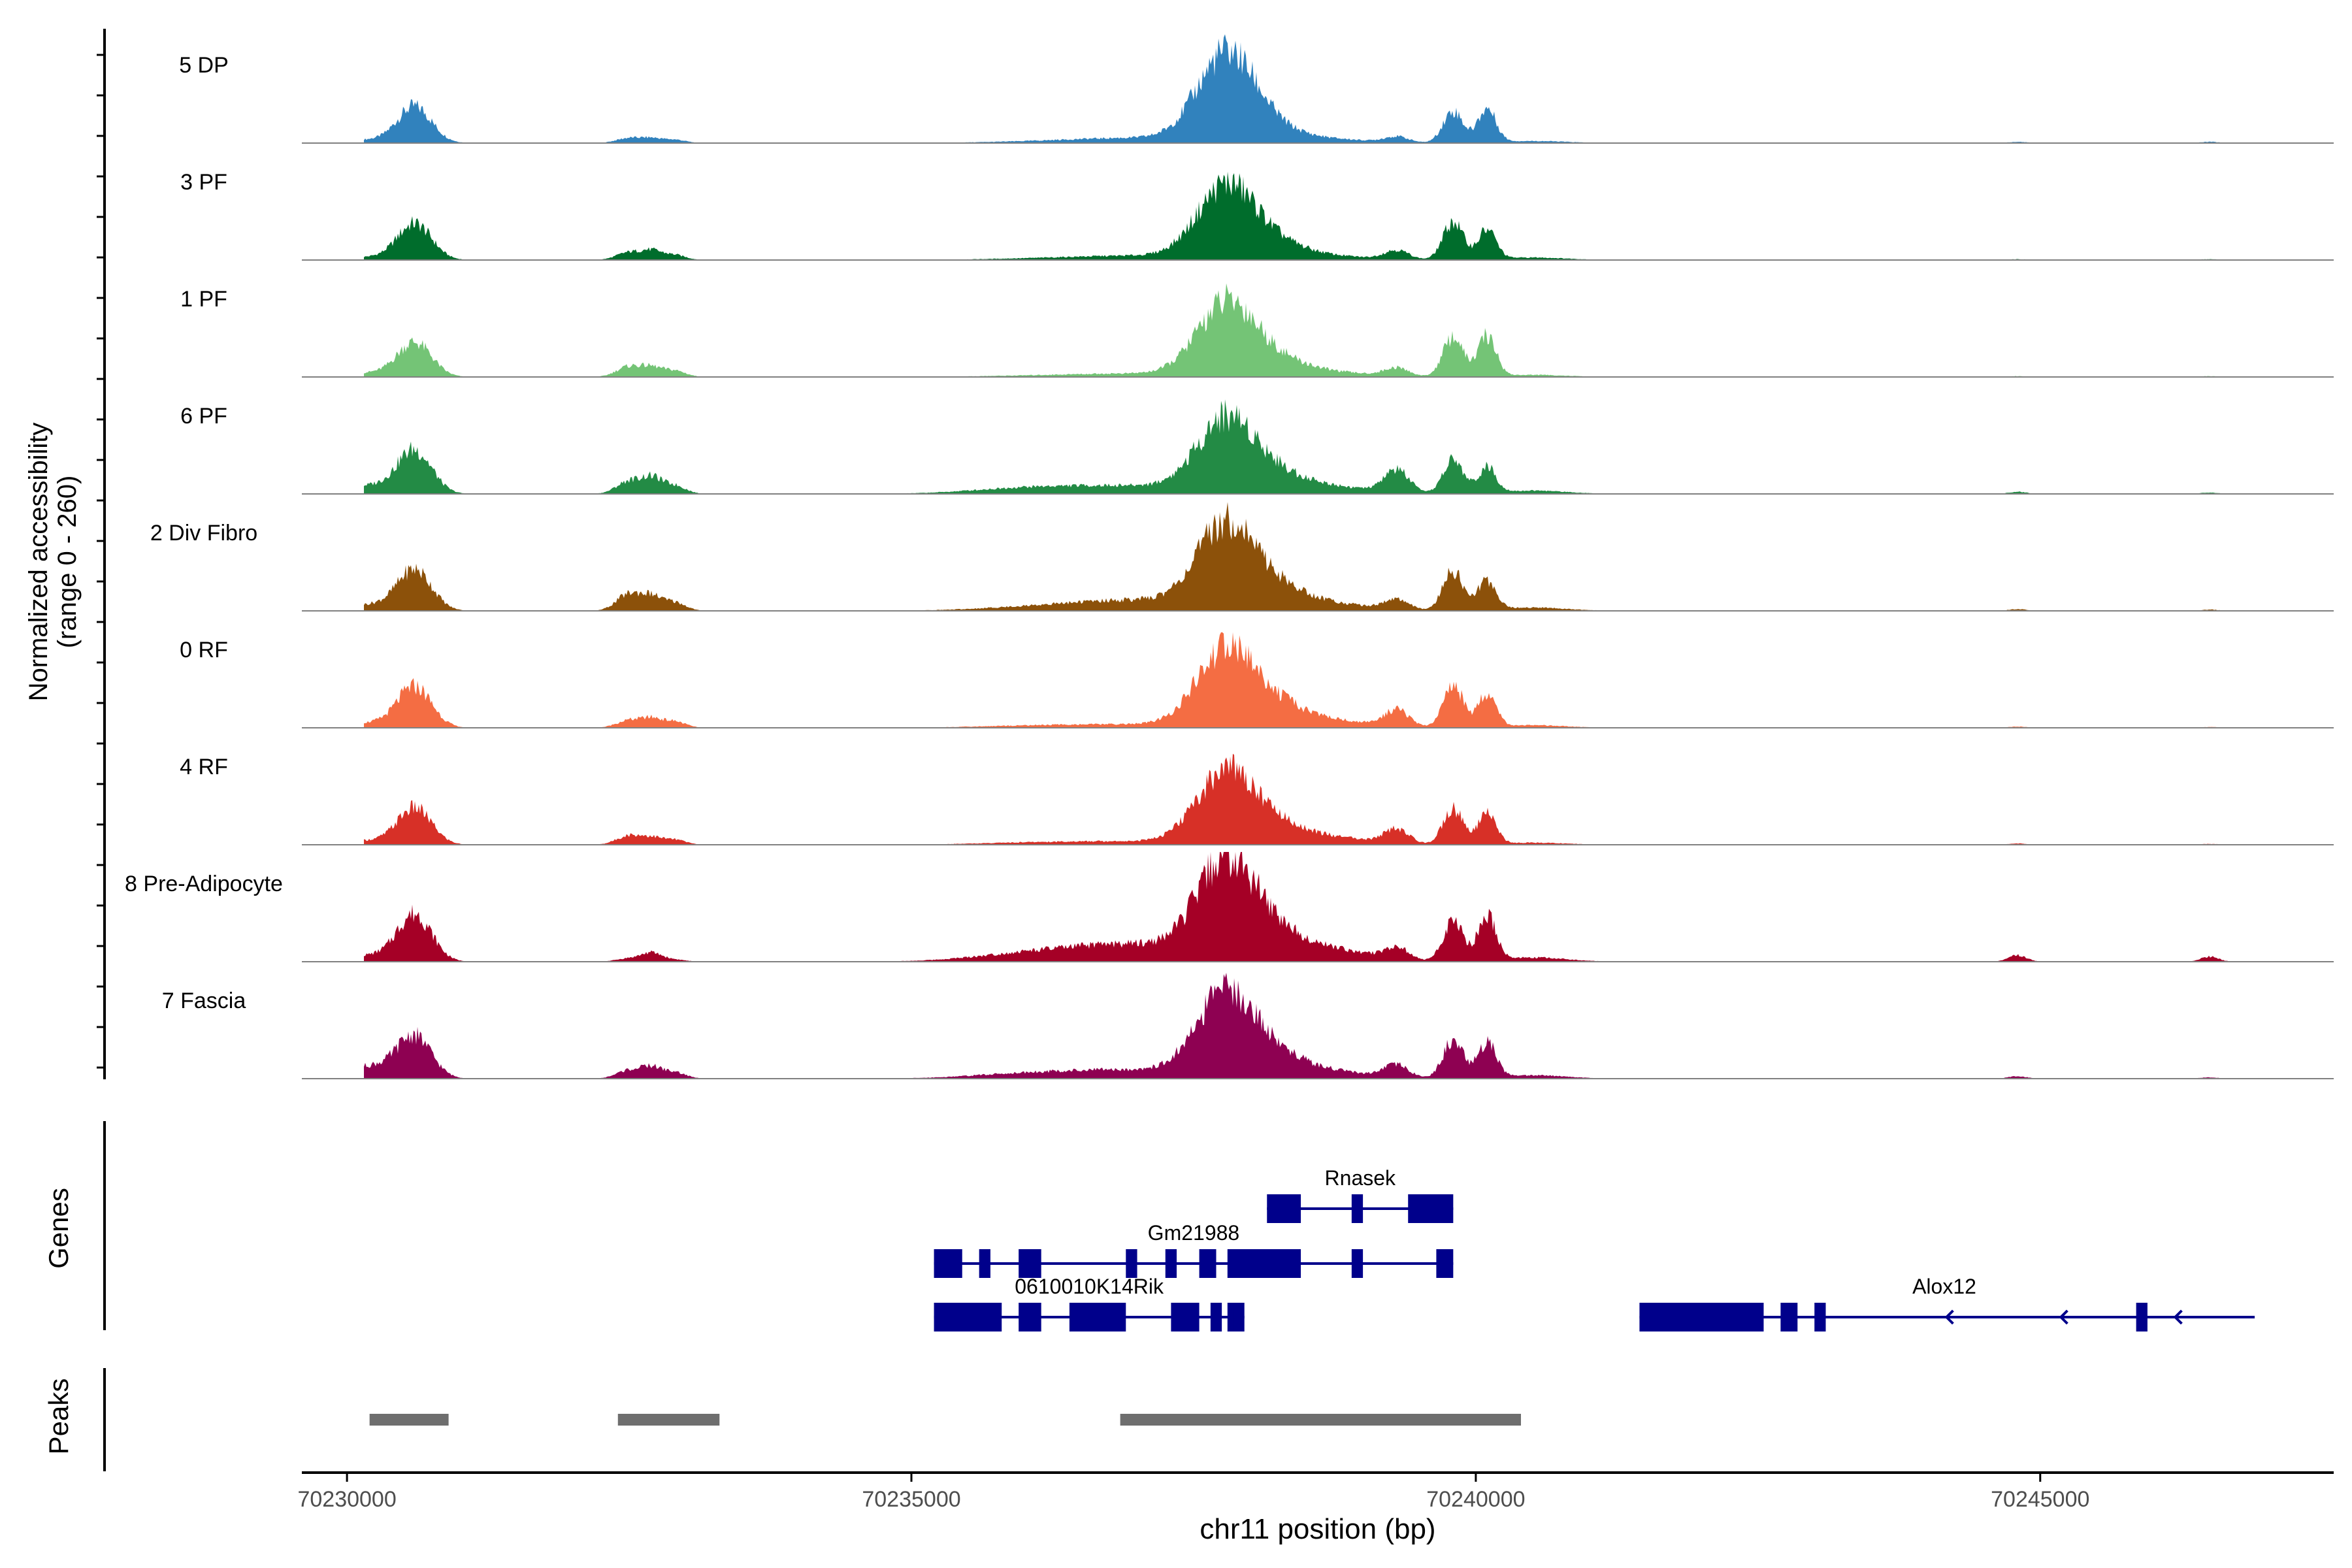  I want to click on coverage-track: 2 Div Fibro, so click(1242, 557).